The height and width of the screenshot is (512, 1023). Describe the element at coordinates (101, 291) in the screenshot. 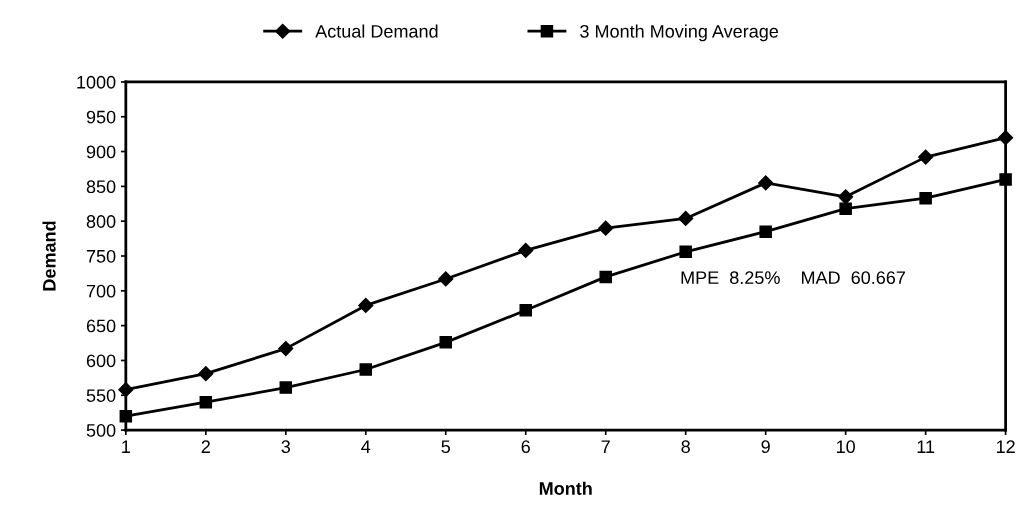

I see `y-tick-label: 700` at that location.